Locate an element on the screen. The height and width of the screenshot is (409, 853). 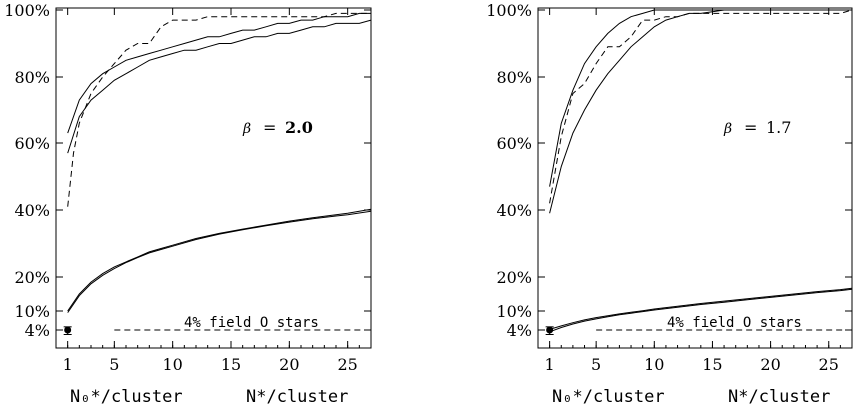
right-beta-value: 1.7 is located at coordinates (778, 127).